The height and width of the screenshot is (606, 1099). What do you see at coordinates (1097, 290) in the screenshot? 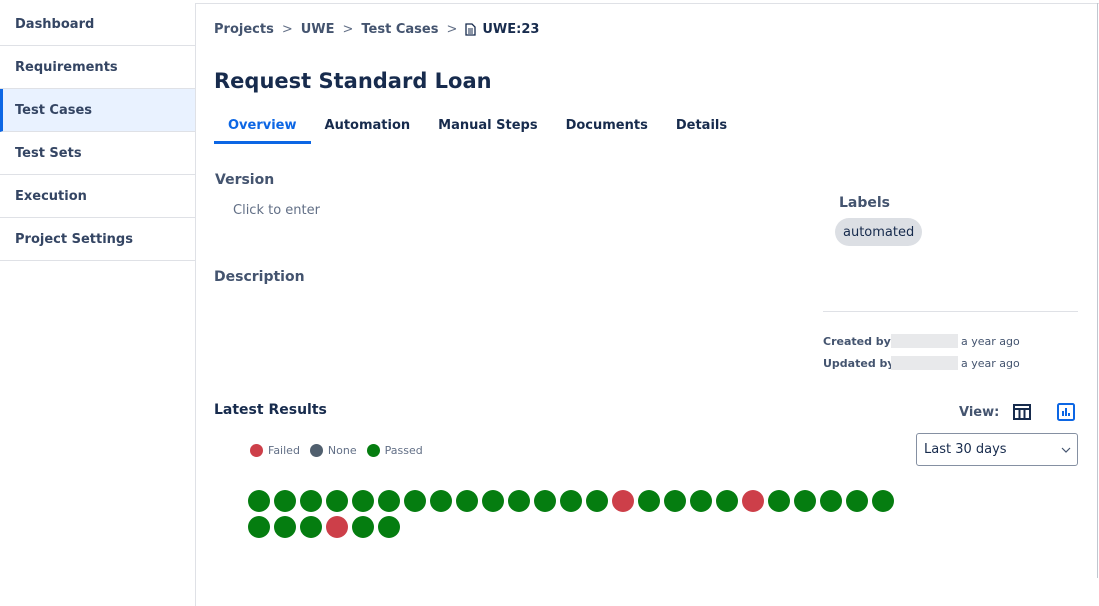
I see `scrollbar` at bounding box center [1097, 290].